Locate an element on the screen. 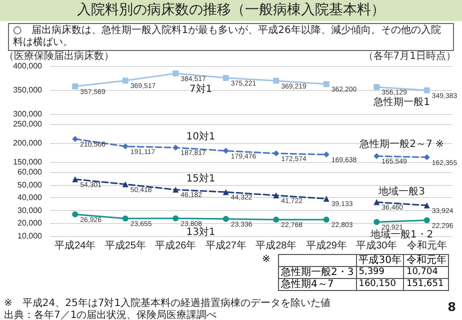 The height and width of the screenshot is (320, 462). y-tick-label: 10,000 is located at coordinates (30, 236).